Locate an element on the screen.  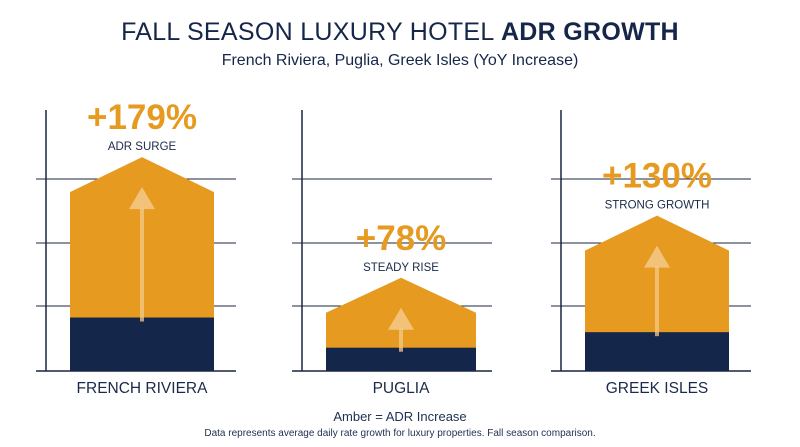
title-bold: ADR GROWTH is located at coordinates (589, 32).